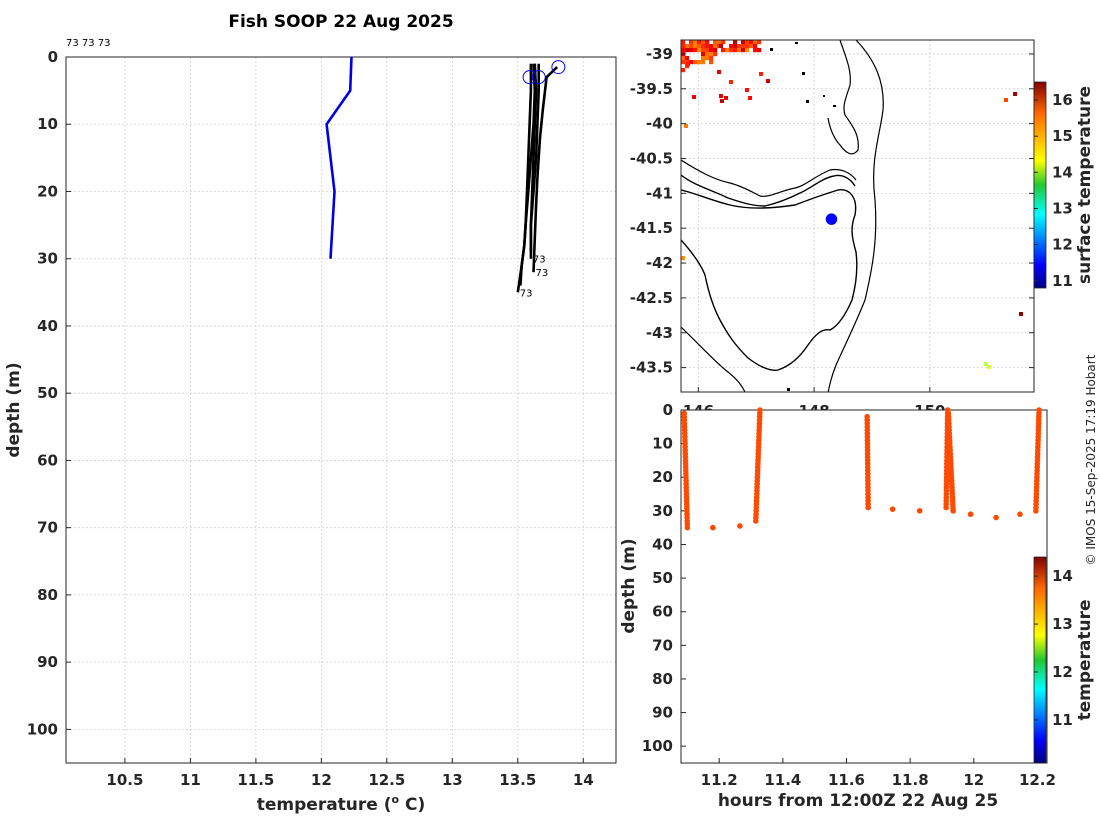  I want to click on section-y-tick-label: 30, so click(662, 511).